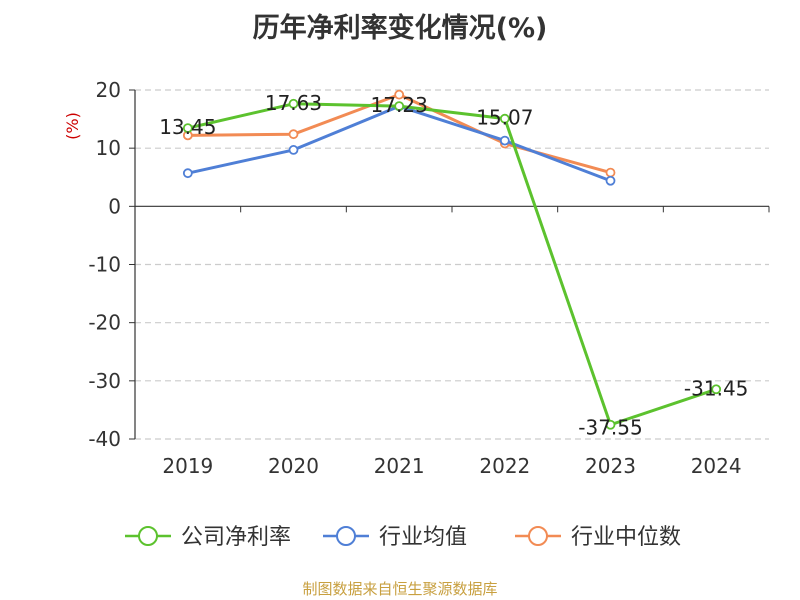 The height and width of the screenshot is (600, 800). What do you see at coordinates (187, 466) in the screenshot?
I see `x-tick-label-2019: 2019` at bounding box center [187, 466].